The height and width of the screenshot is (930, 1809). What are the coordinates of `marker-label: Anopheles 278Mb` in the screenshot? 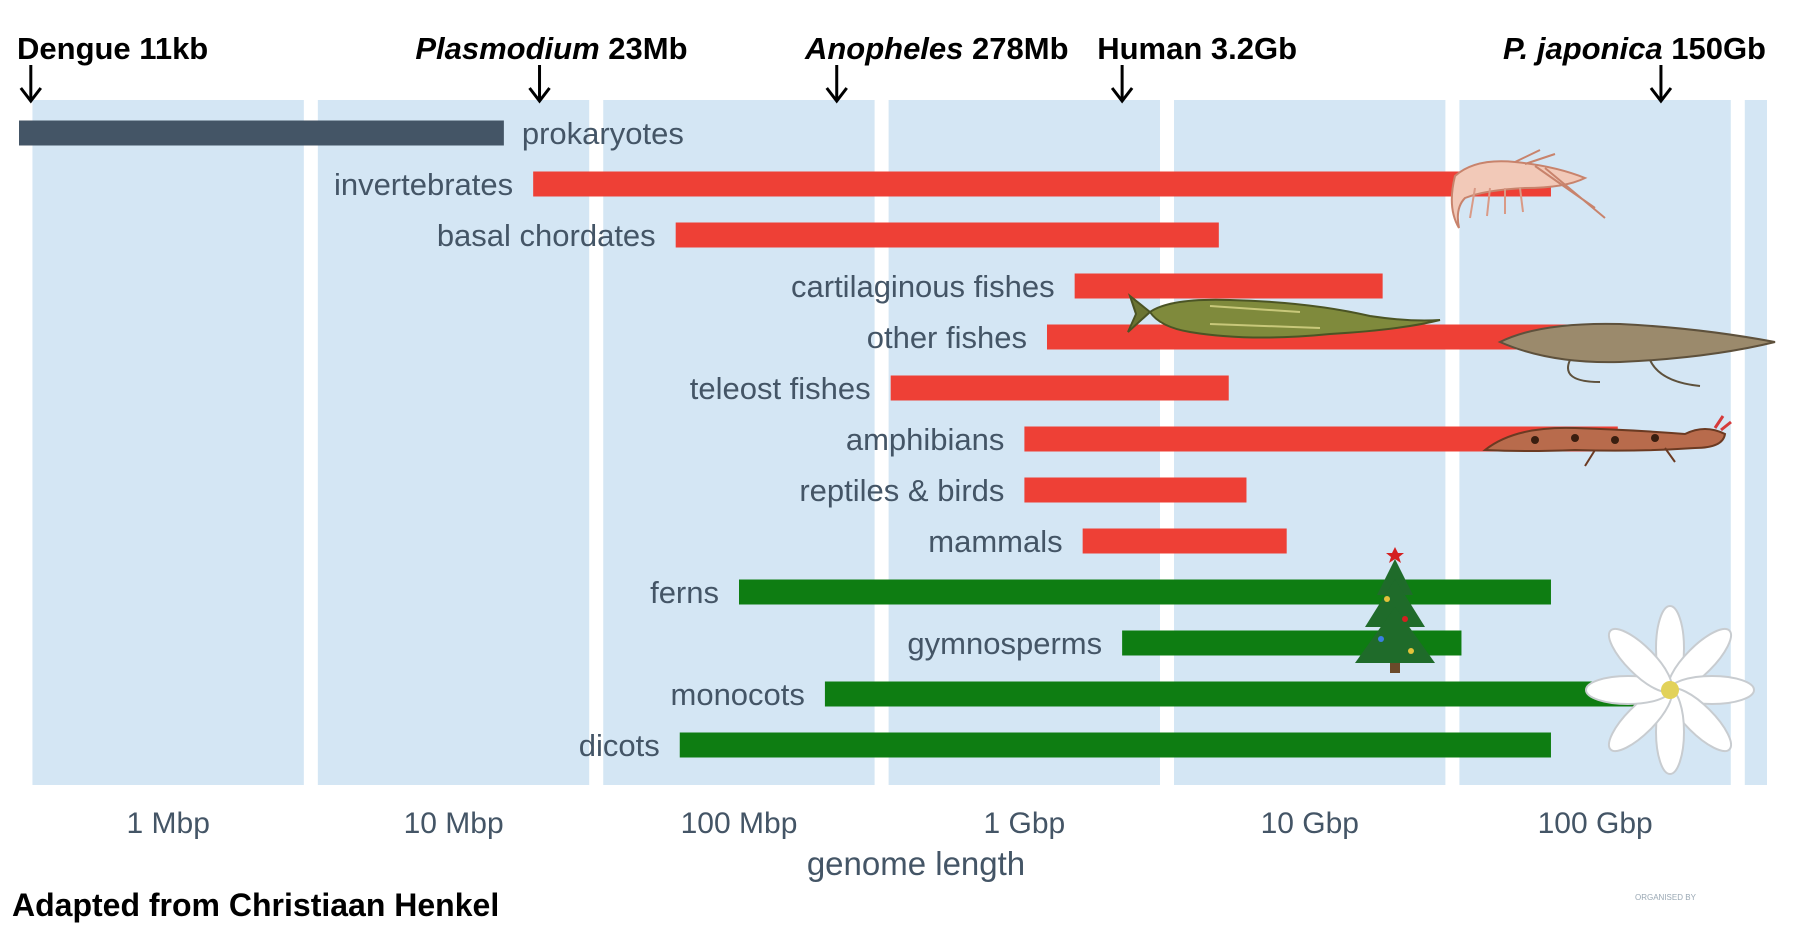 It's located at (936, 48).